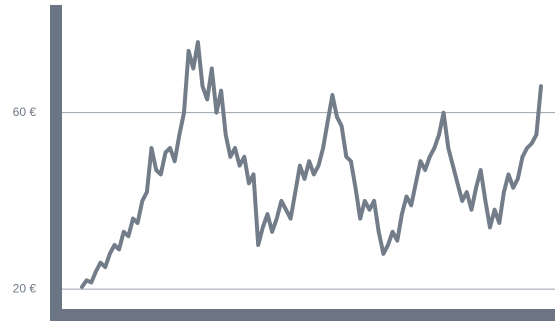 Image resolution: width=555 pixels, height=321 pixels. Describe the element at coordinates (25, 112) in the screenshot. I see `y-tick-label: 60 €` at that location.